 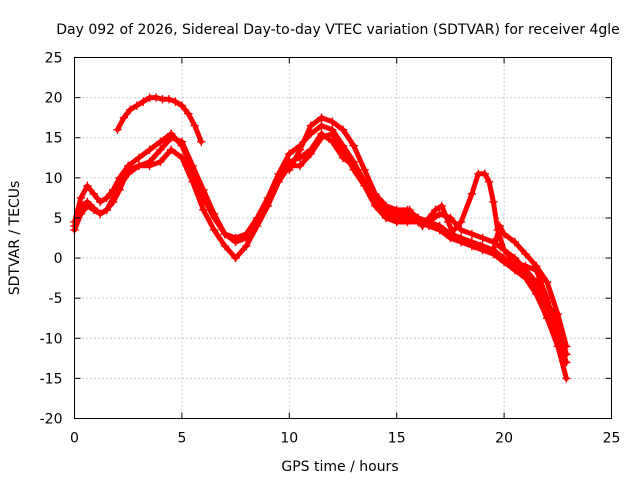 I want to click on x-tick-label: 10, so click(x=289, y=439).